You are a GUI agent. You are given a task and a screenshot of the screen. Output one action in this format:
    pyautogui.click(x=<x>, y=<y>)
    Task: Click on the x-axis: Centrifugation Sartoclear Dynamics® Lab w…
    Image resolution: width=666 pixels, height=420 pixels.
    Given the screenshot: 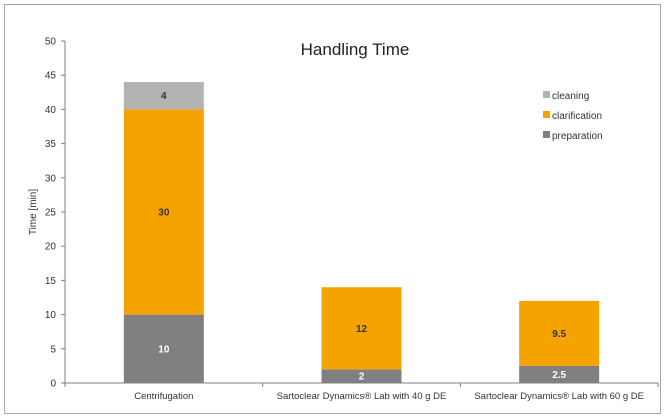 What is the action you would take?
    pyautogui.click(x=361, y=392)
    